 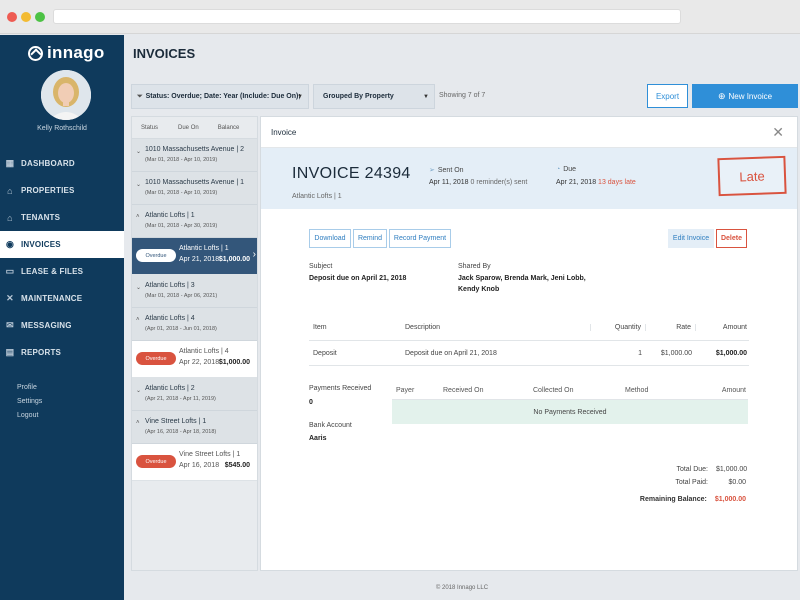 I want to click on remaining-balance-row: Remaining Balance: $1,000.00, so click(x=693, y=499).